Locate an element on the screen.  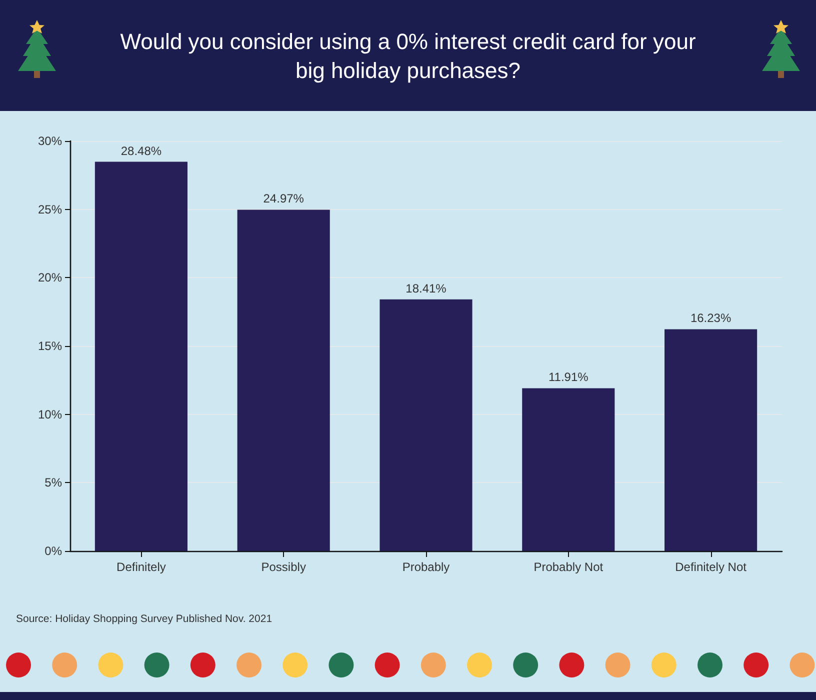
x-tick-label: Definitely Not is located at coordinates (711, 567).